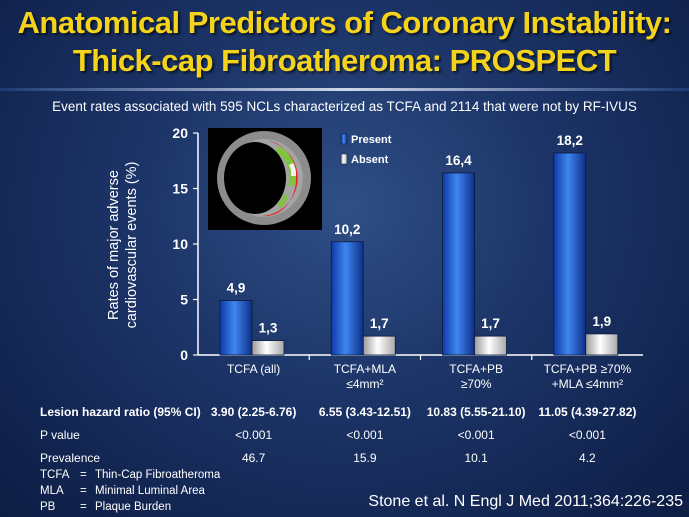  Describe the element at coordinates (133, 507) in the screenshot. I see `abbreviation-text: Plaque Burden` at that location.